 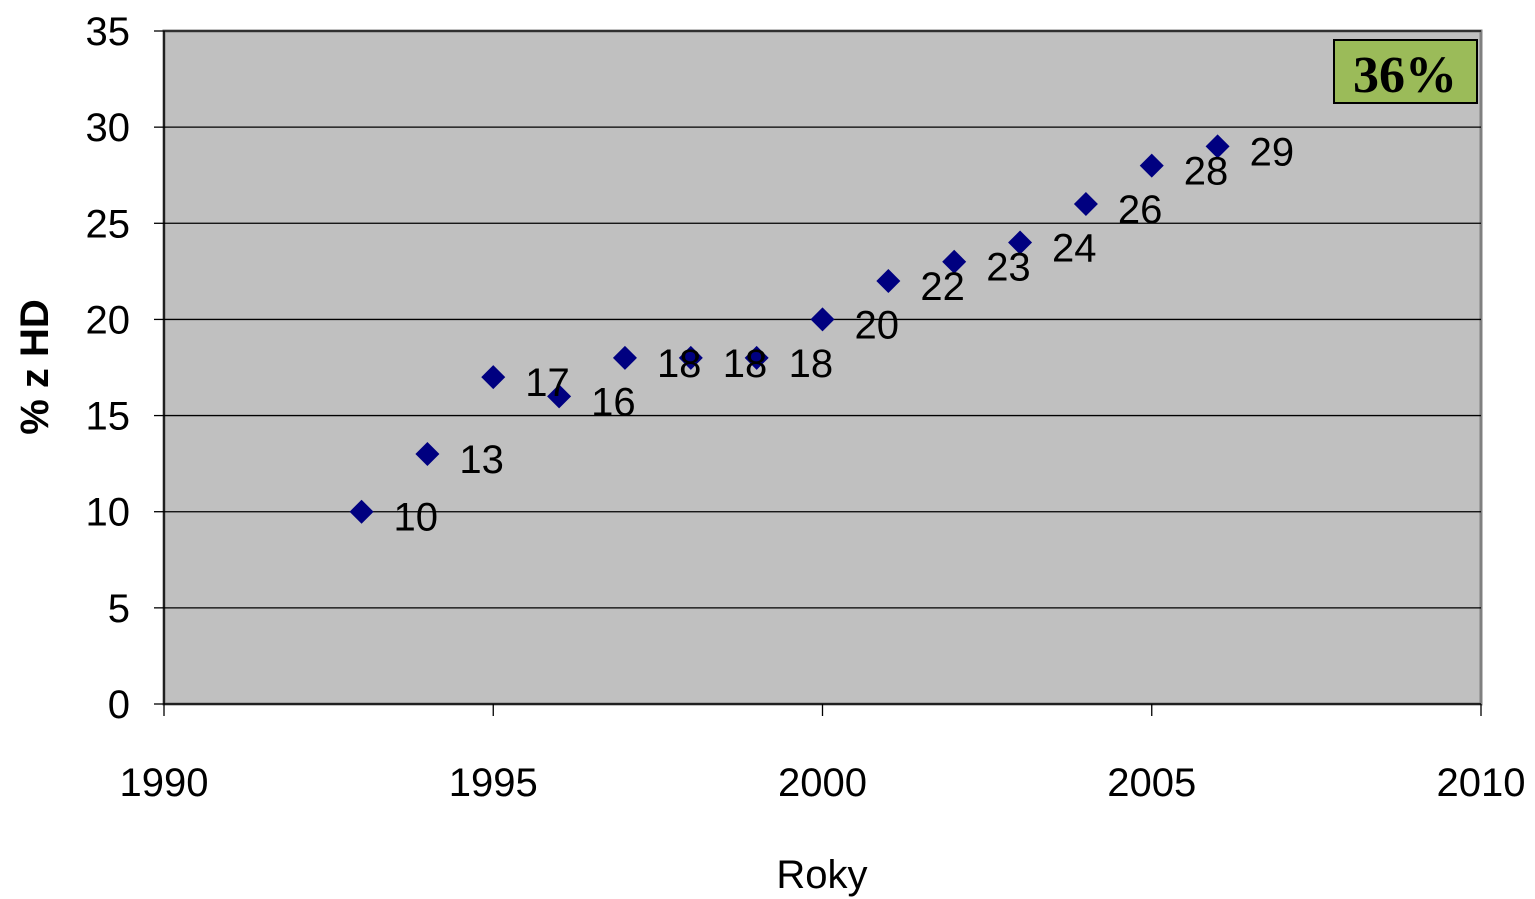 I want to click on annotation-box: 36%, so click(x=1405, y=71).